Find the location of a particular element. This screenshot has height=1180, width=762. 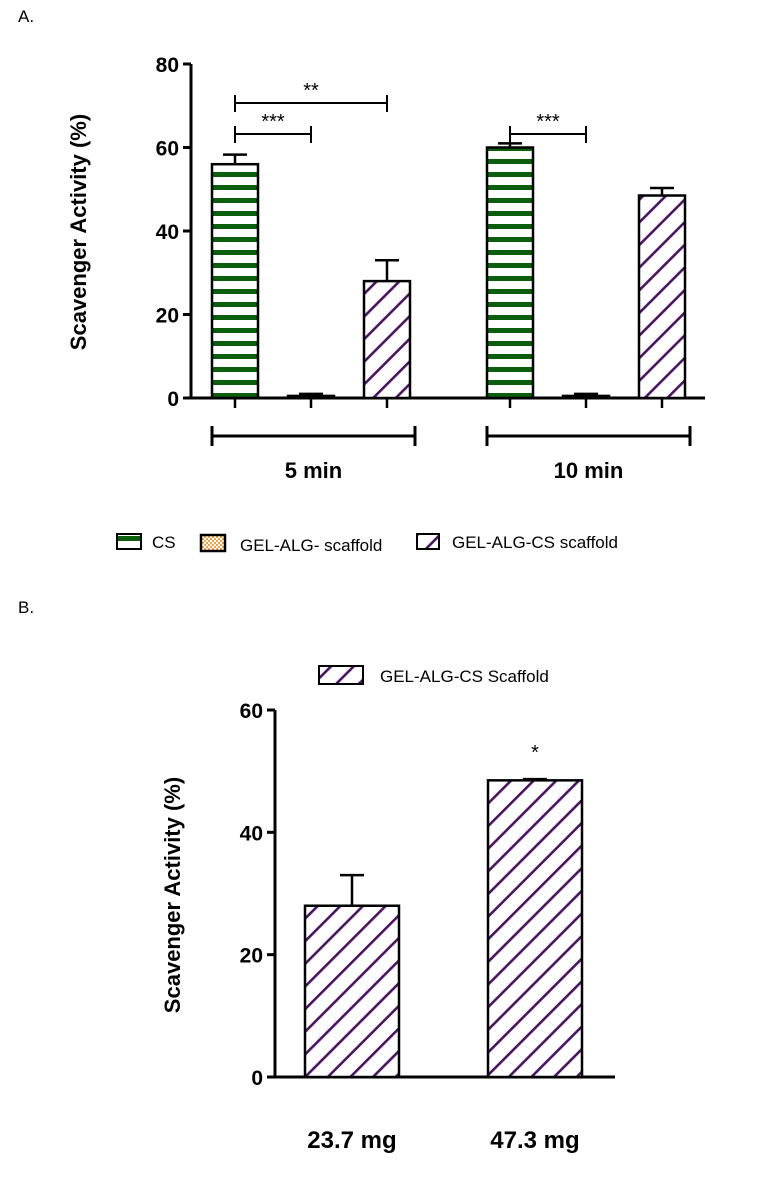

legend-label: GEL-ALG-CS Scaffold is located at coordinates (464, 676).